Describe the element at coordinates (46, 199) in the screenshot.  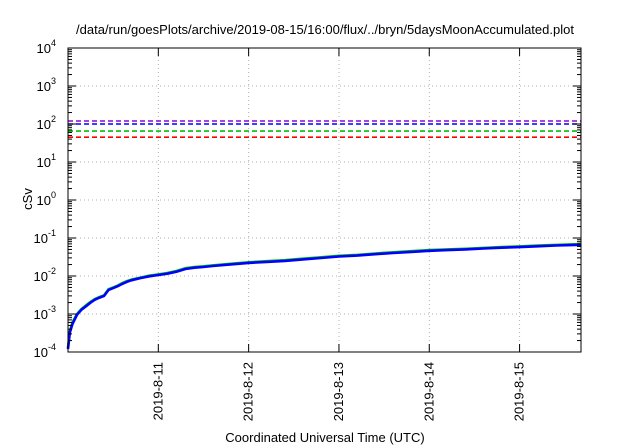
I see `y-tick-label: 10⁰` at that location.